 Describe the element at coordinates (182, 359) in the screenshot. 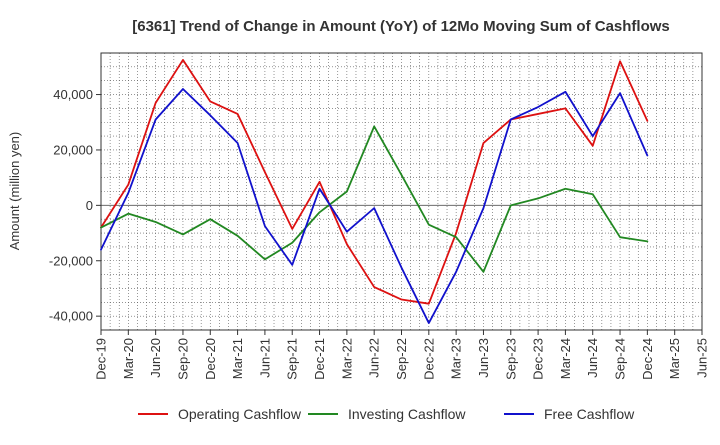

I see `x-tick-label: Sep-20` at that location.